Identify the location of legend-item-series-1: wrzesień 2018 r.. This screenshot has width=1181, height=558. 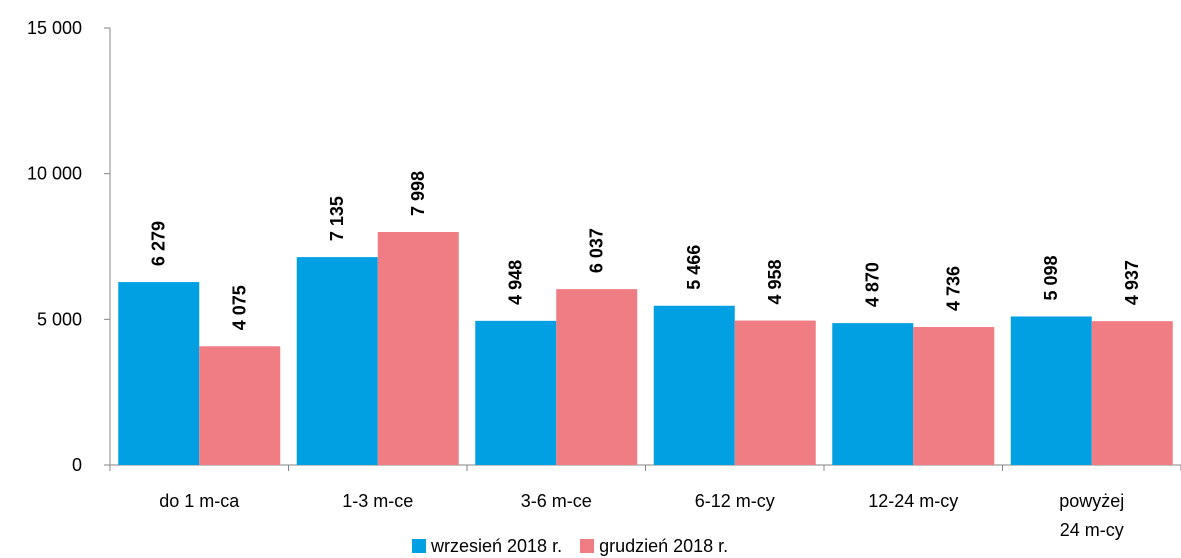
(487, 546).